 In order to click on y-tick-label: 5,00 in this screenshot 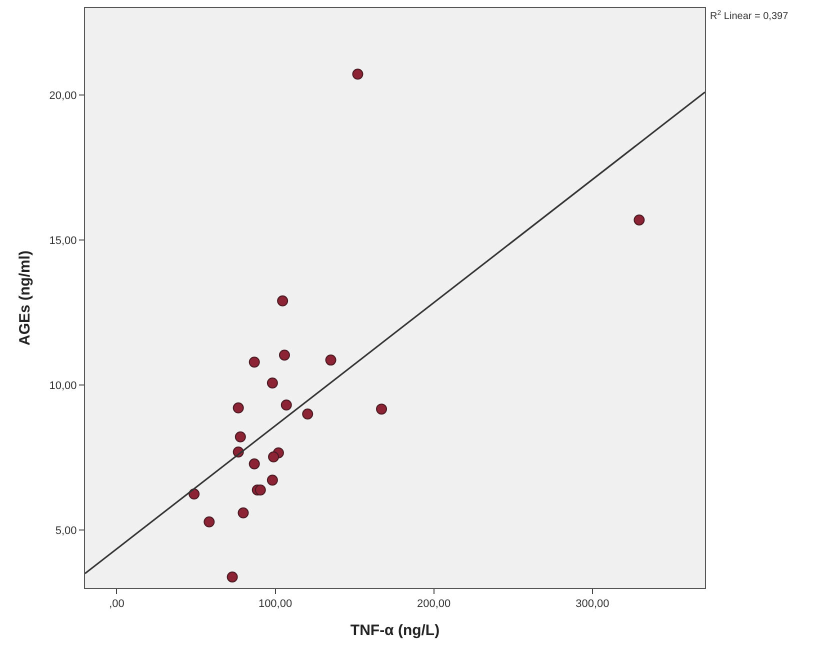, I will do `click(66, 530)`.